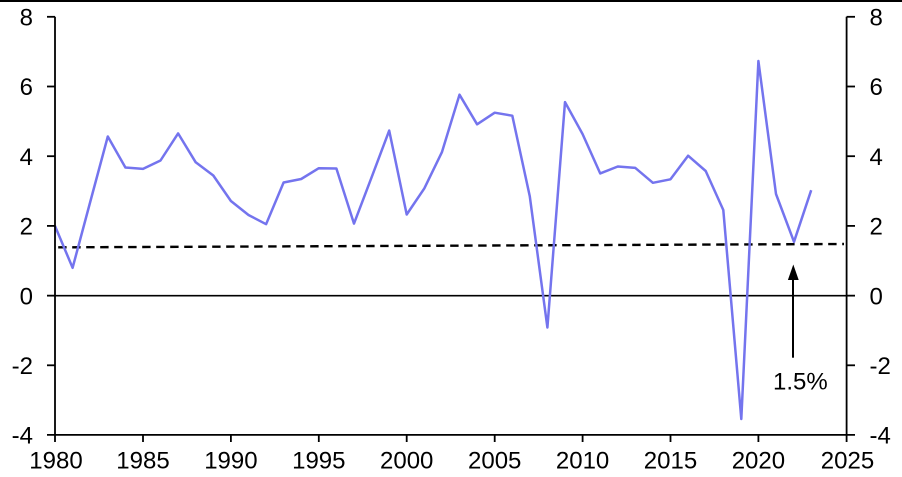 Image resolution: width=902 pixels, height=477 pixels. Describe the element at coordinates (847, 460) in the screenshot. I see `svg-text: 2025` at that location.